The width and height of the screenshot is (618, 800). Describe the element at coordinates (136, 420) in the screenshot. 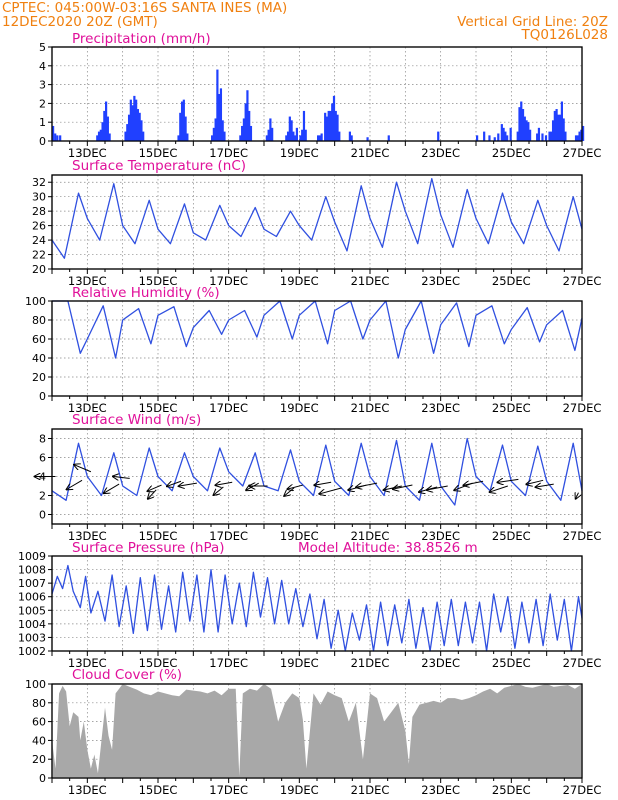

I see `wind-title: Surface Wind (m/s)` at that location.